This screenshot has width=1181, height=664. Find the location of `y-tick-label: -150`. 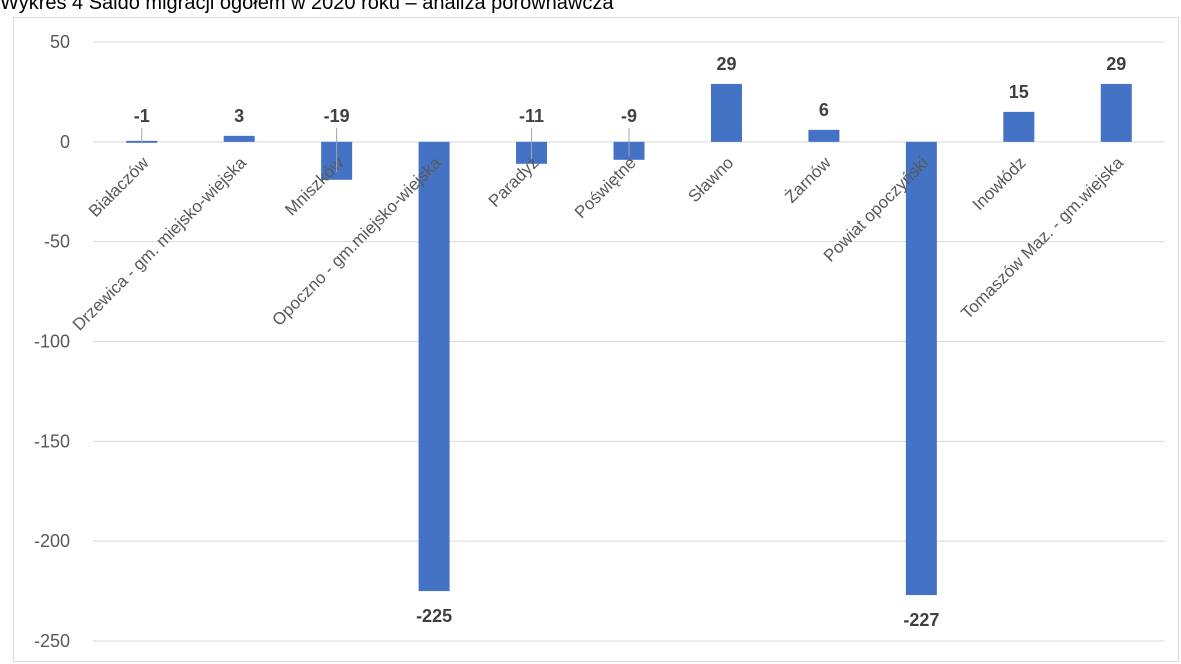

y-tick-label: -150 is located at coordinates (52, 441).